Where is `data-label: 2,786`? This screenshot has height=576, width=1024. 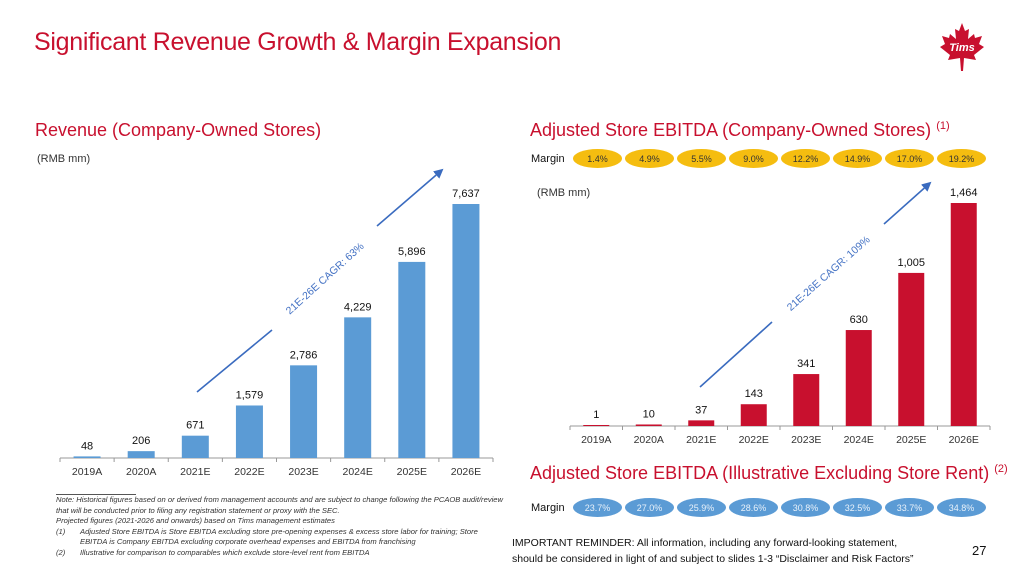
data-label: 2,786 is located at coordinates (304, 355).